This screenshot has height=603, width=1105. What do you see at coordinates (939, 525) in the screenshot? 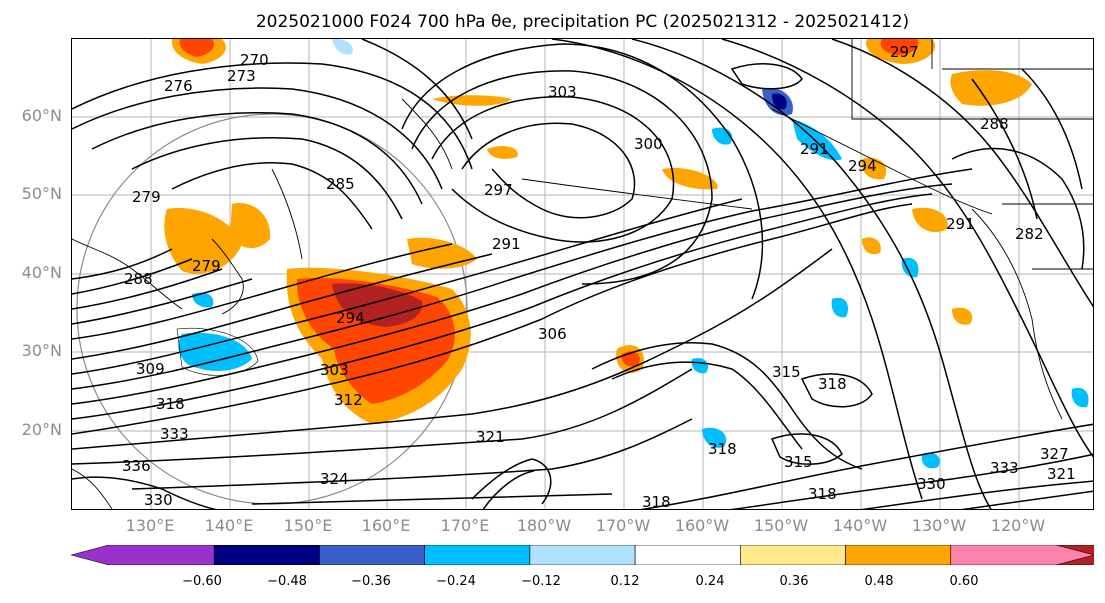
I see `lon-label-130w: 130°W` at bounding box center [939, 525].